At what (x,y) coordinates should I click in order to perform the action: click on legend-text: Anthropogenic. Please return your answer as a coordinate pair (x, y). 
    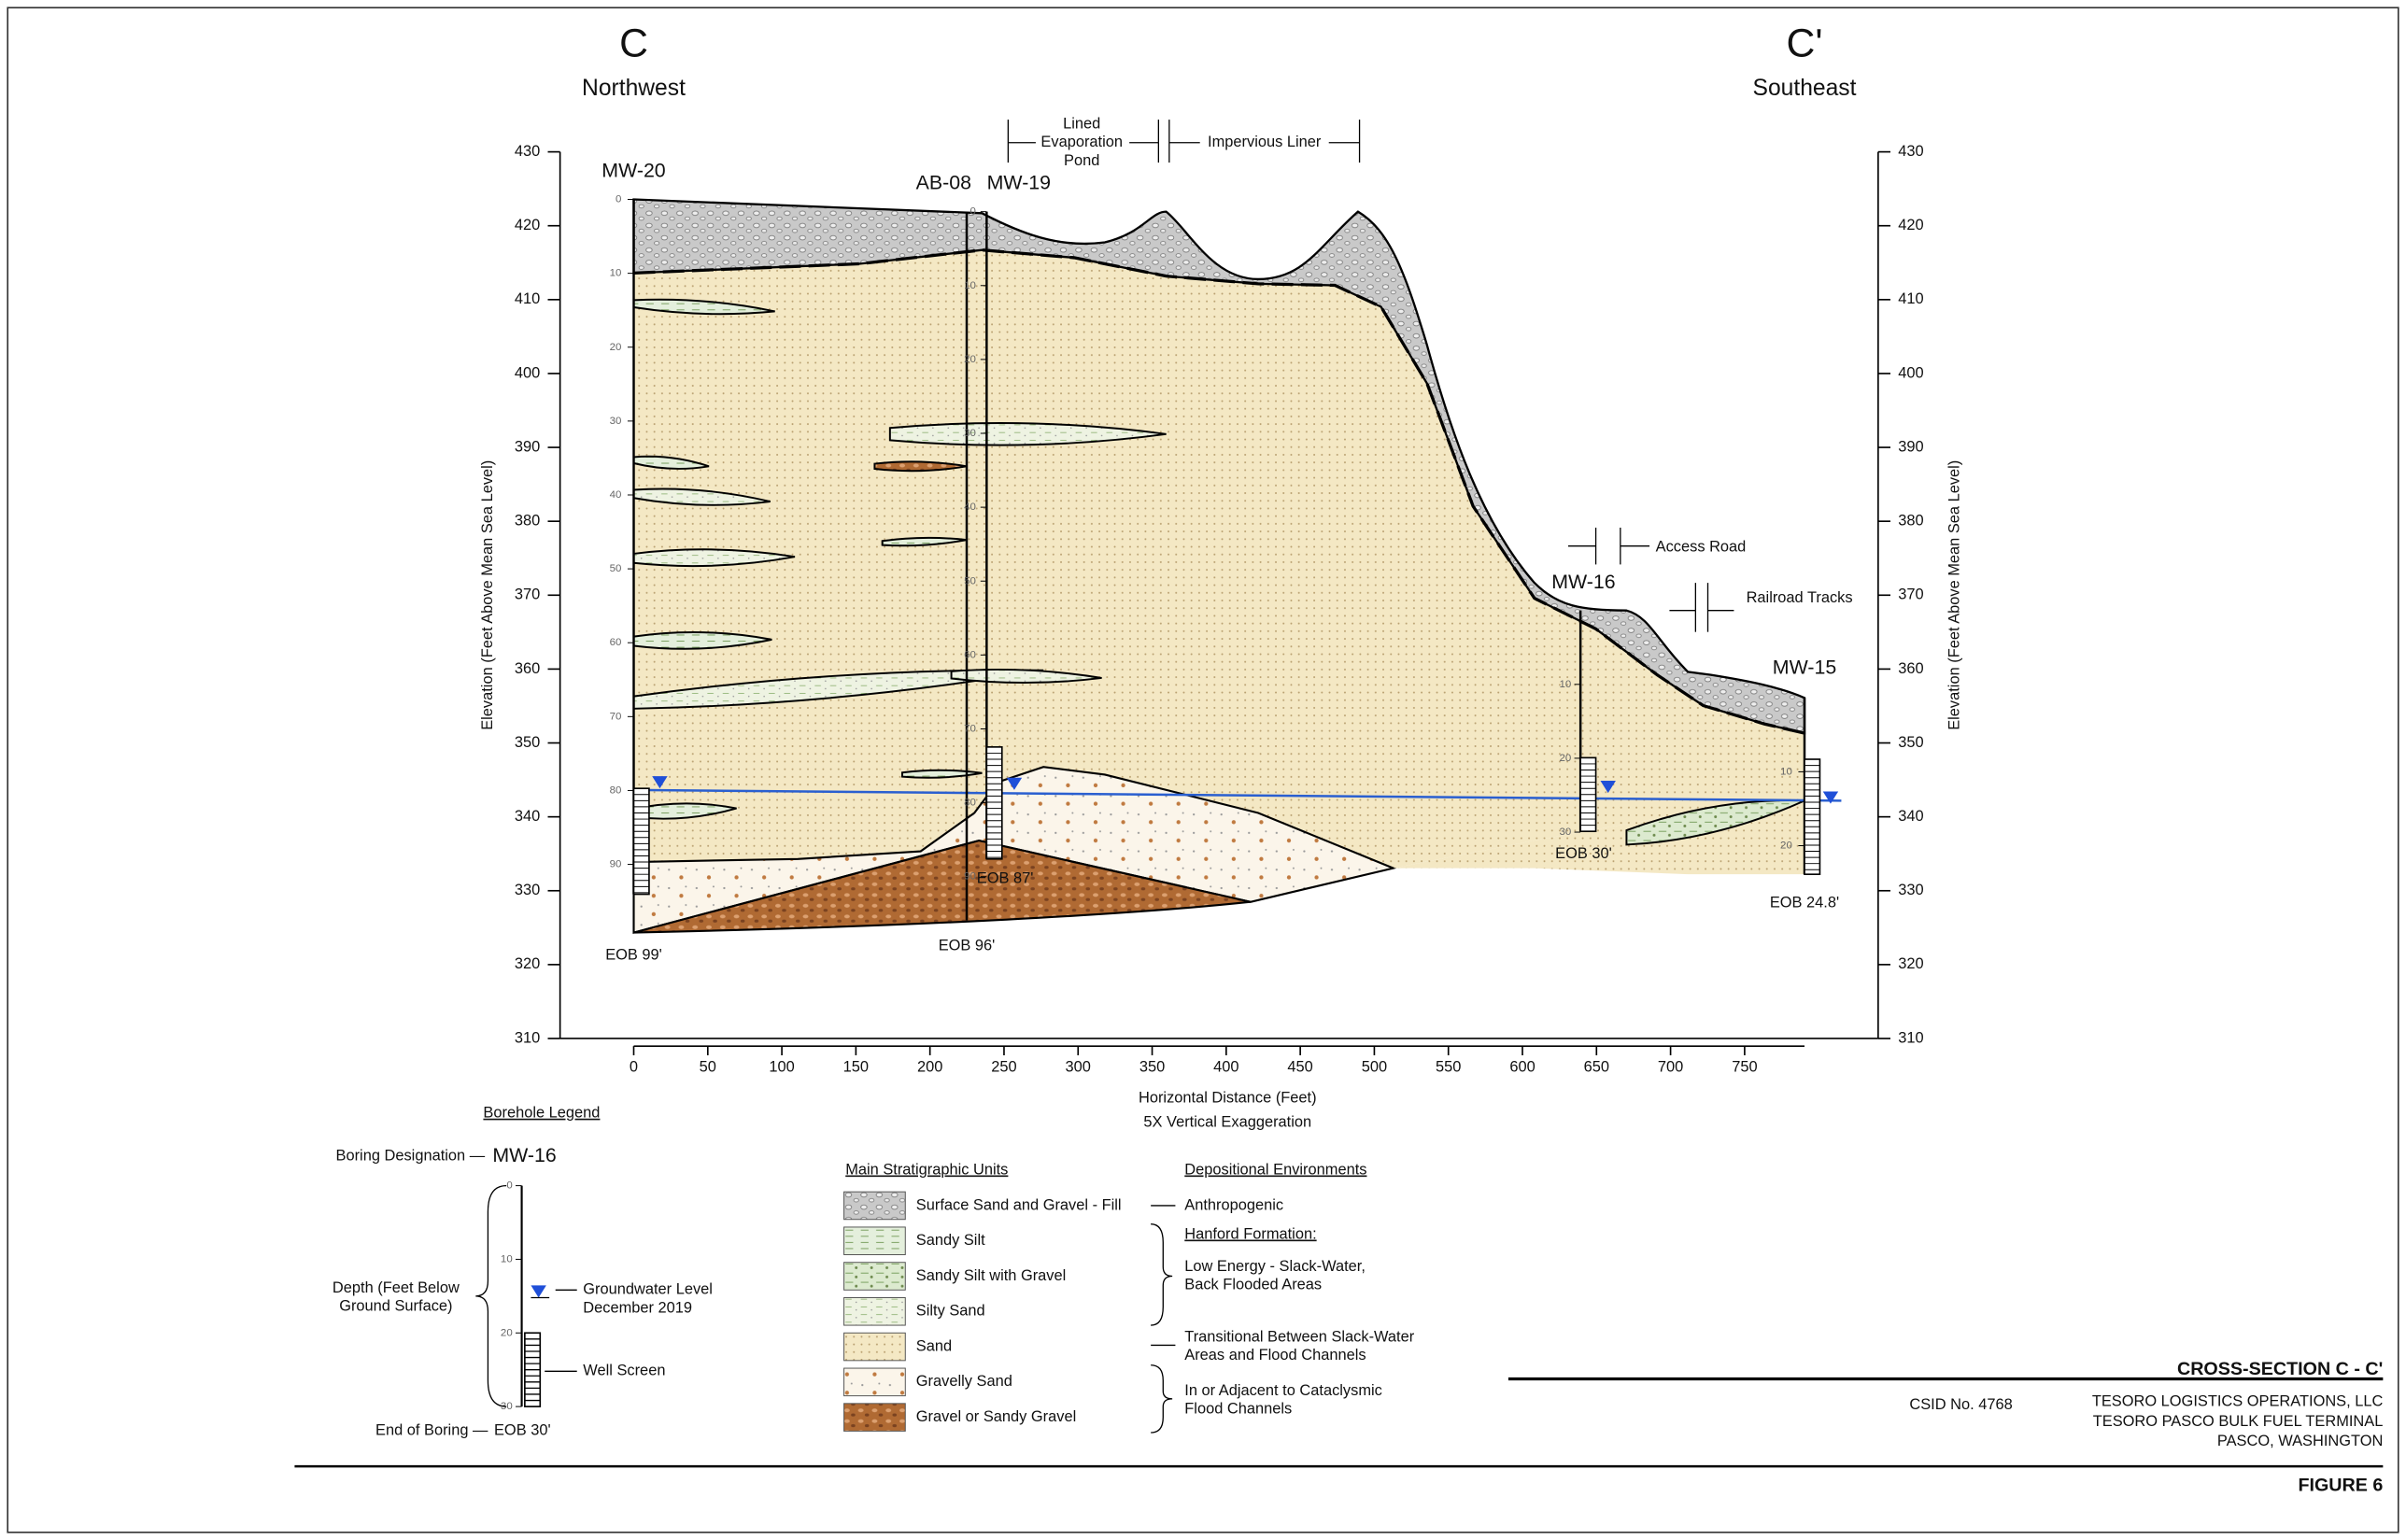
    Looking at the image, I should click on (1233, 1205).